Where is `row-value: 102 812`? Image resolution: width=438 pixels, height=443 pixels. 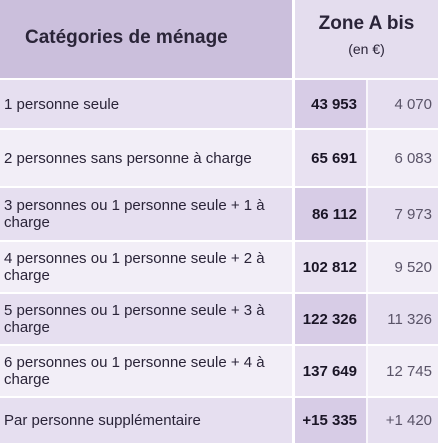
row-value: 102 812 is located at coordinates (329, 267).